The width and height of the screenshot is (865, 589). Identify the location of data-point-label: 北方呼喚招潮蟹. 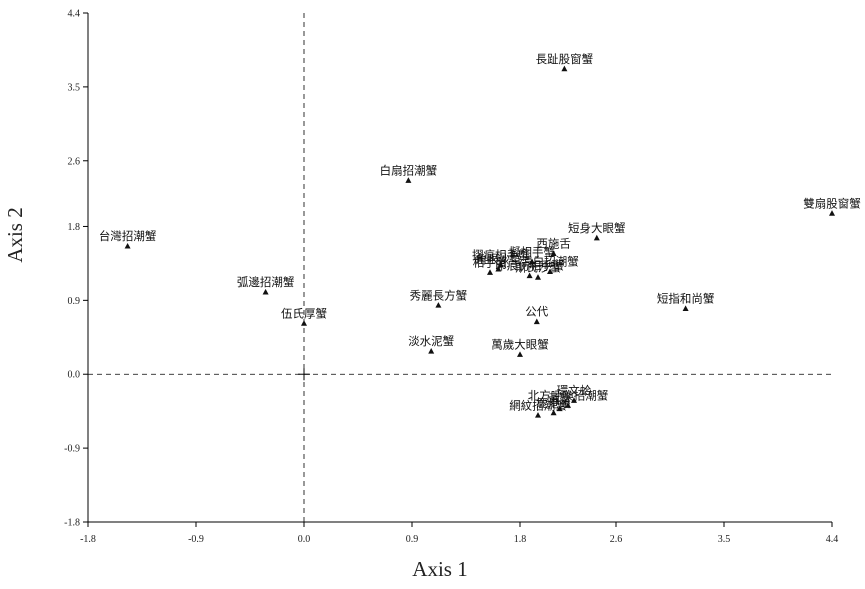
(568, 395).